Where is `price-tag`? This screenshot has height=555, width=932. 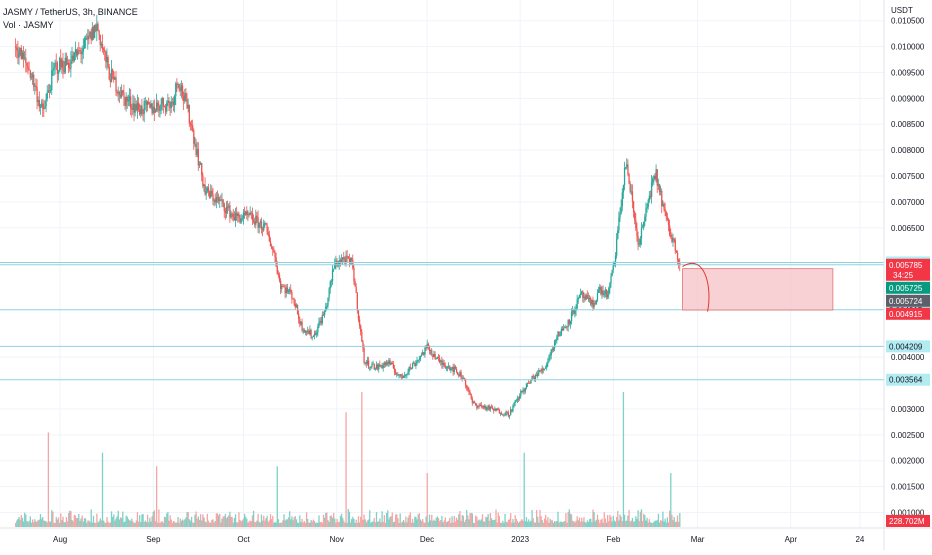 price-tag is located at coordinates (908, 300).